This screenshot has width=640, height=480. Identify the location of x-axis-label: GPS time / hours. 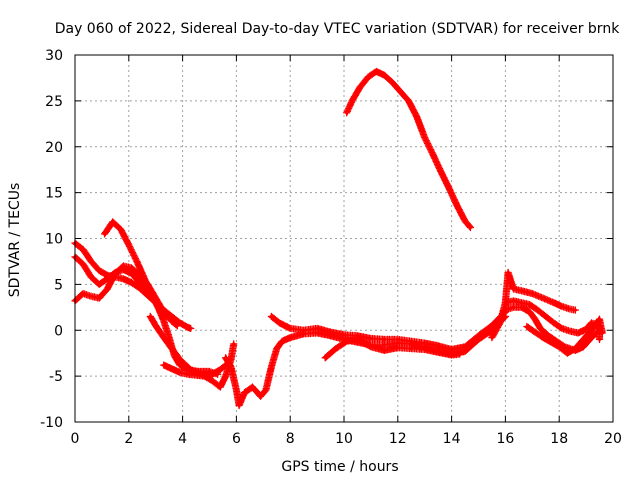
(339, 467).